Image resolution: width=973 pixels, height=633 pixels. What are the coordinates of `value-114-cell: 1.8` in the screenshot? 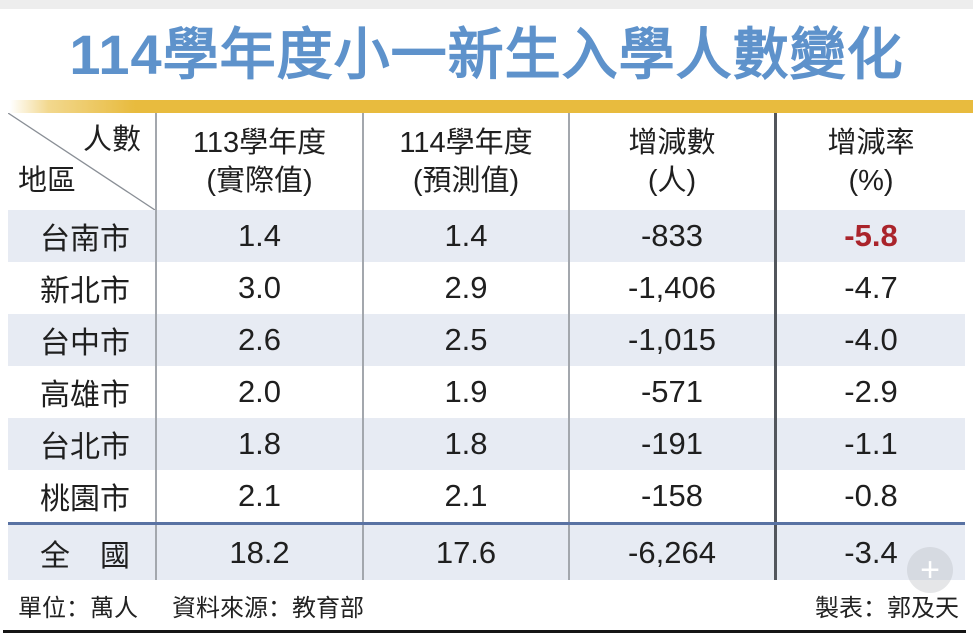 It's located at (467, 444).